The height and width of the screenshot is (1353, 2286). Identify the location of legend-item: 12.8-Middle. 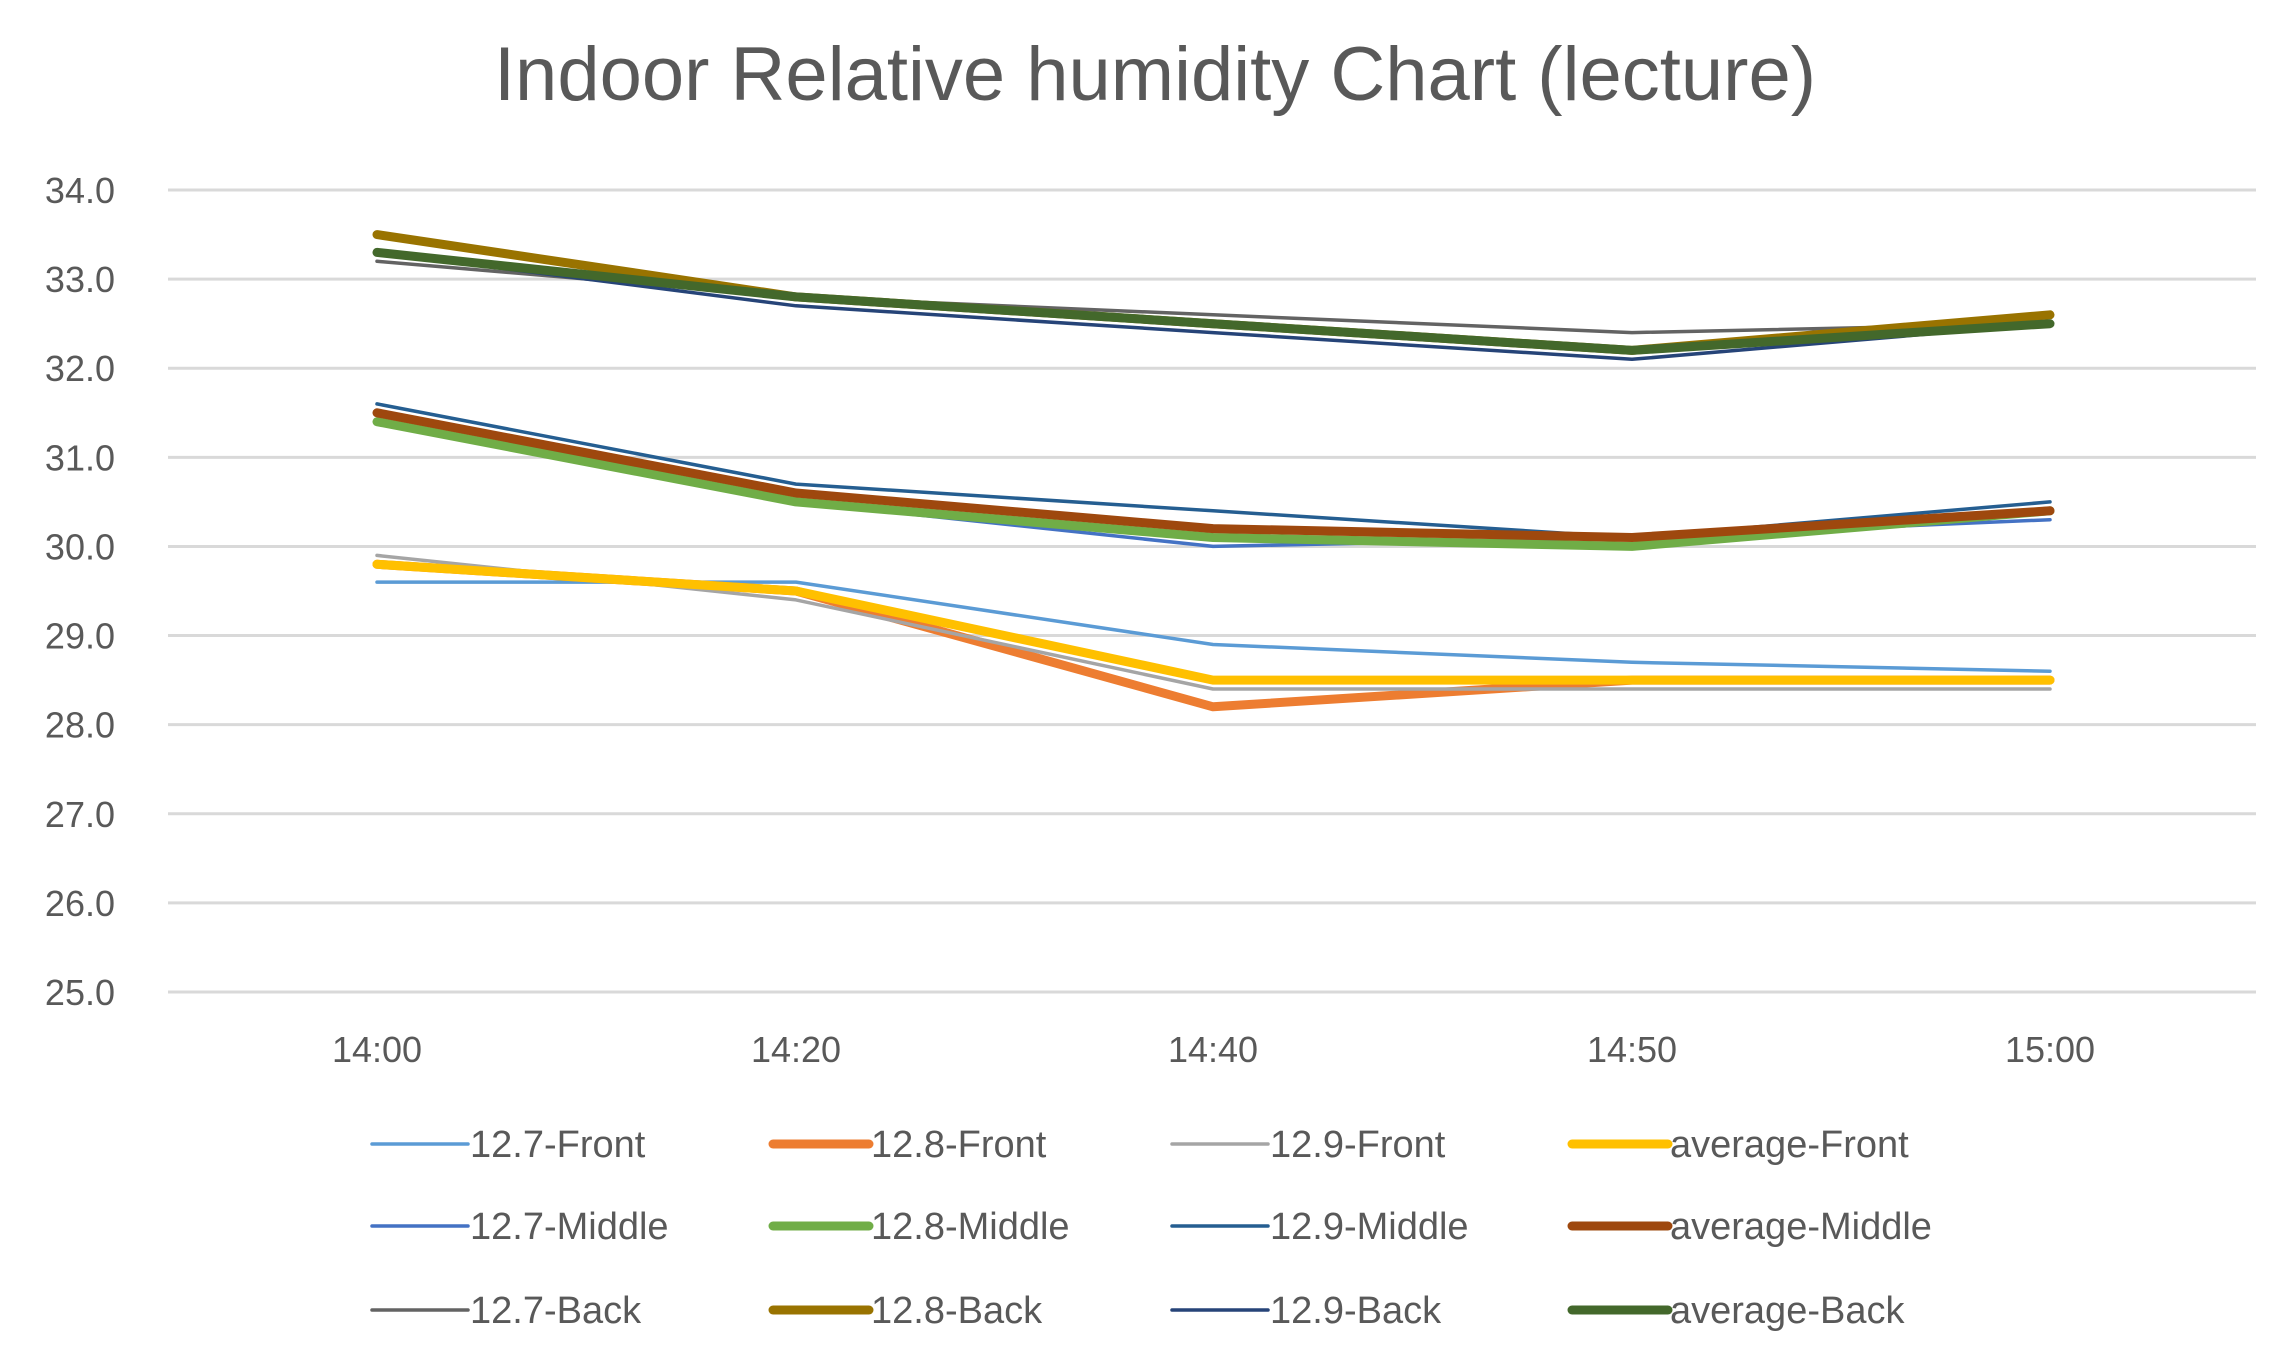
(919, 1227).